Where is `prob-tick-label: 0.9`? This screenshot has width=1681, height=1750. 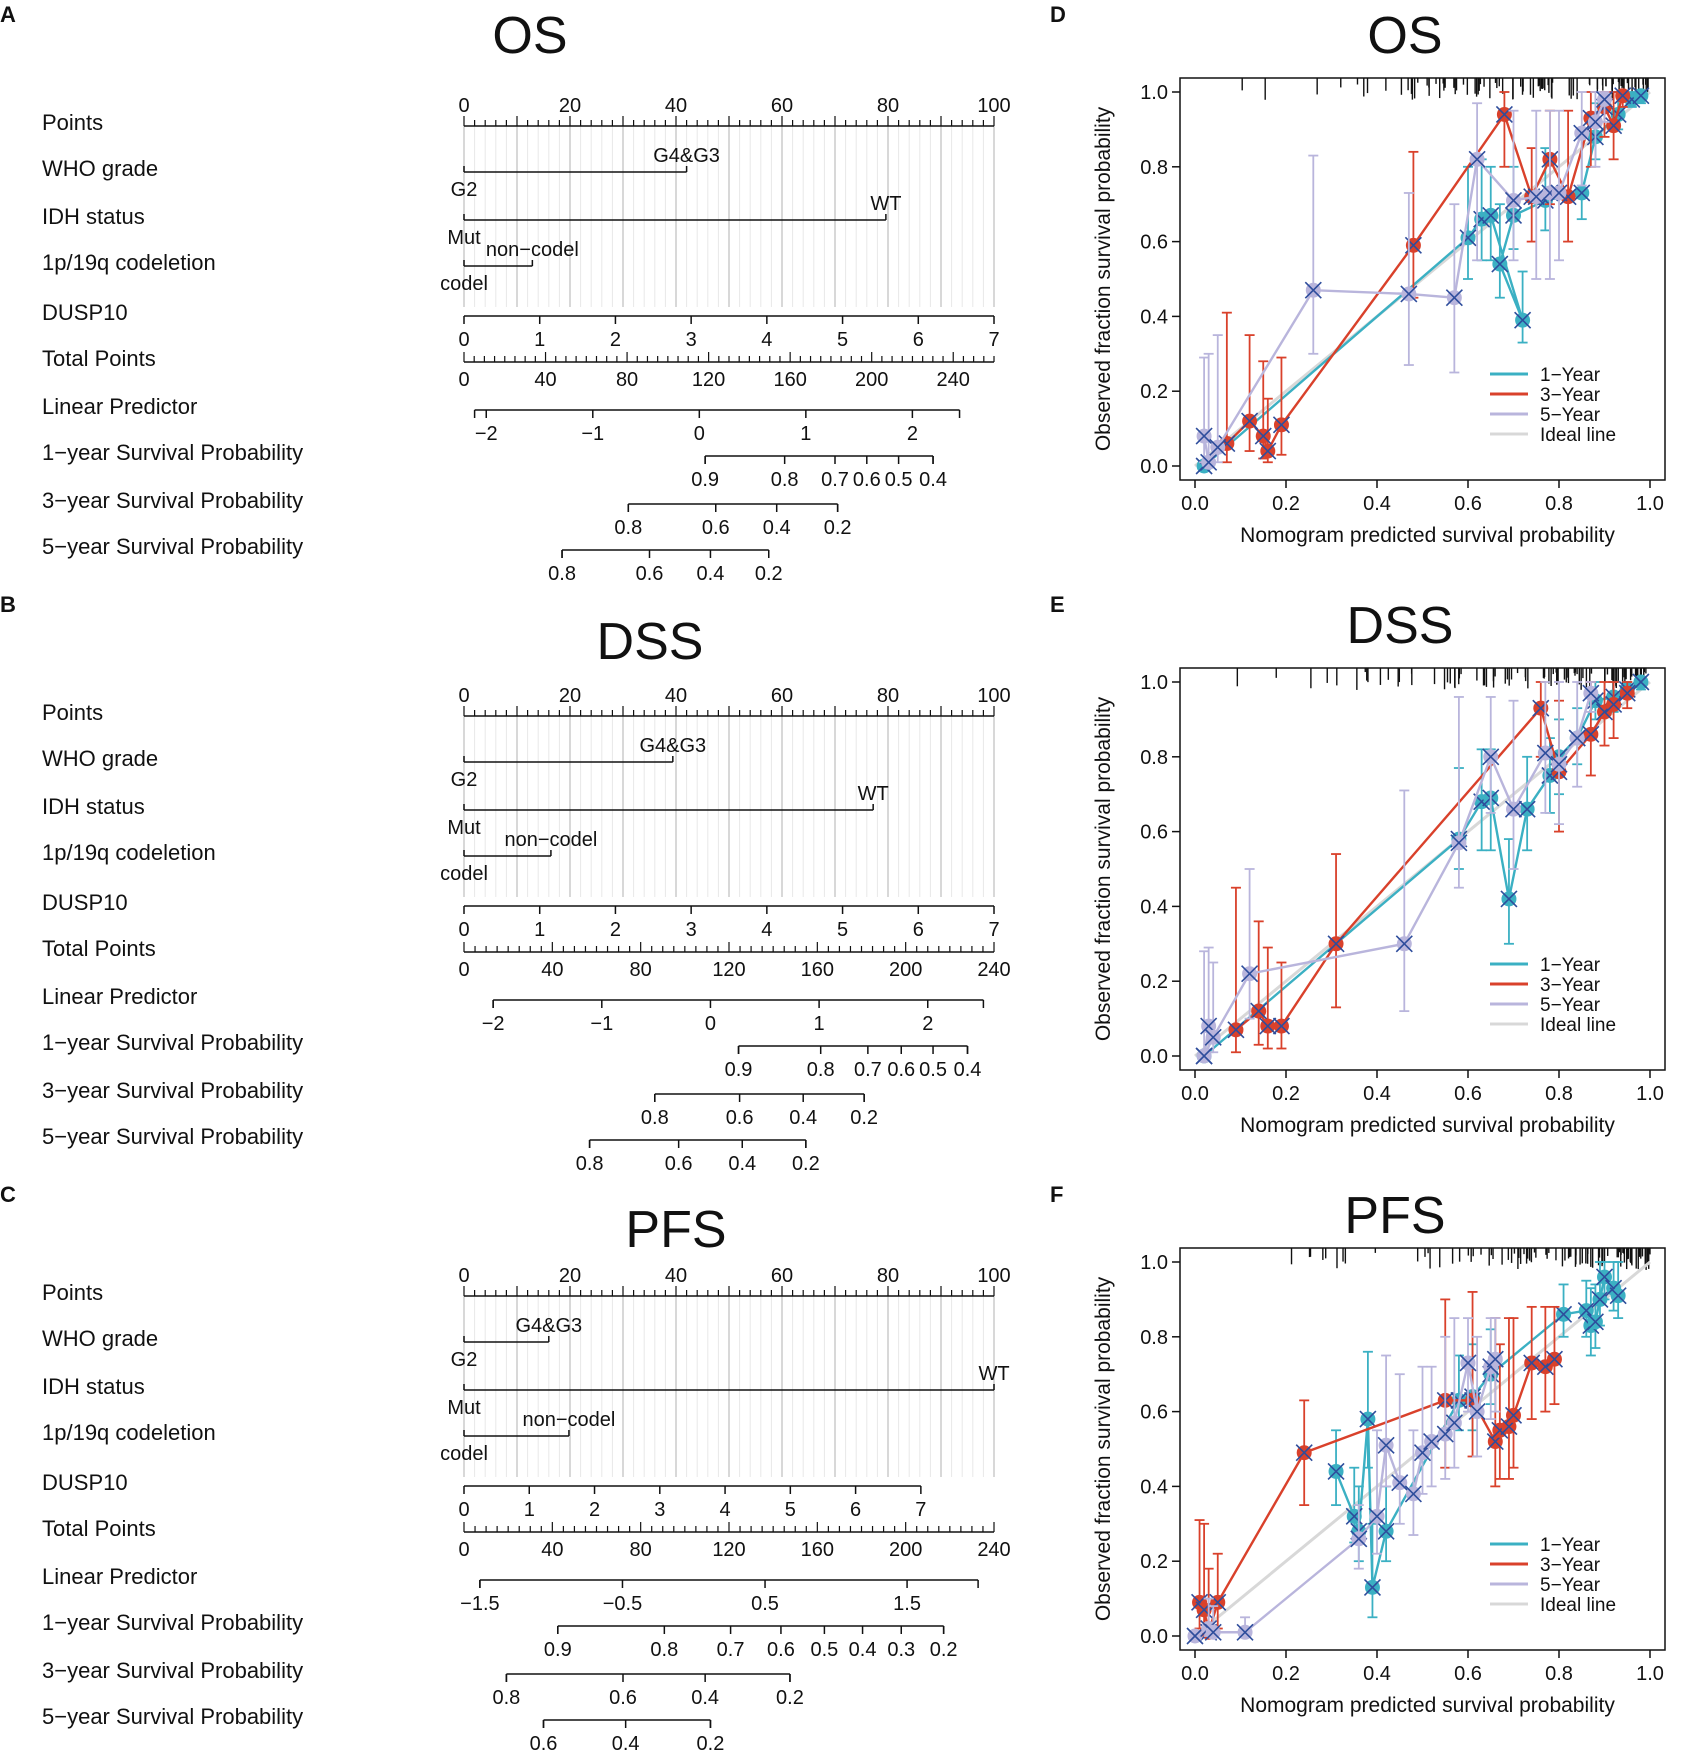 prob-tick-label: 0.9 is located at coordinates (558, 1650).